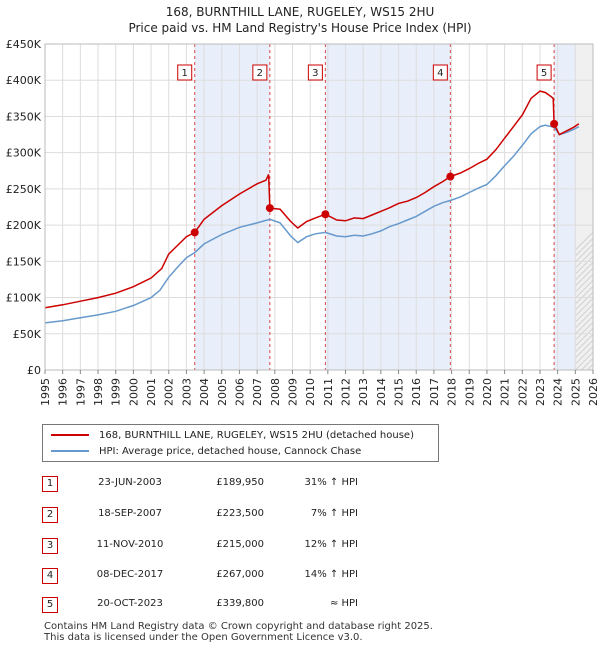  Describe the element at coordinates (50, 576) in the screenshot. I see `sale-number-badge: 4` at that location.